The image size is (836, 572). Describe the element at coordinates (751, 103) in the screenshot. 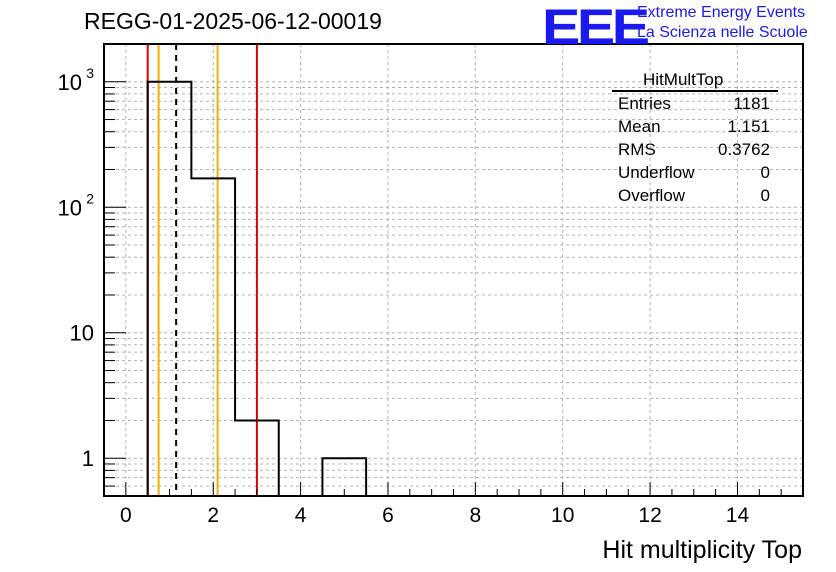

I see `stats-value-entries: 1181` at that location.